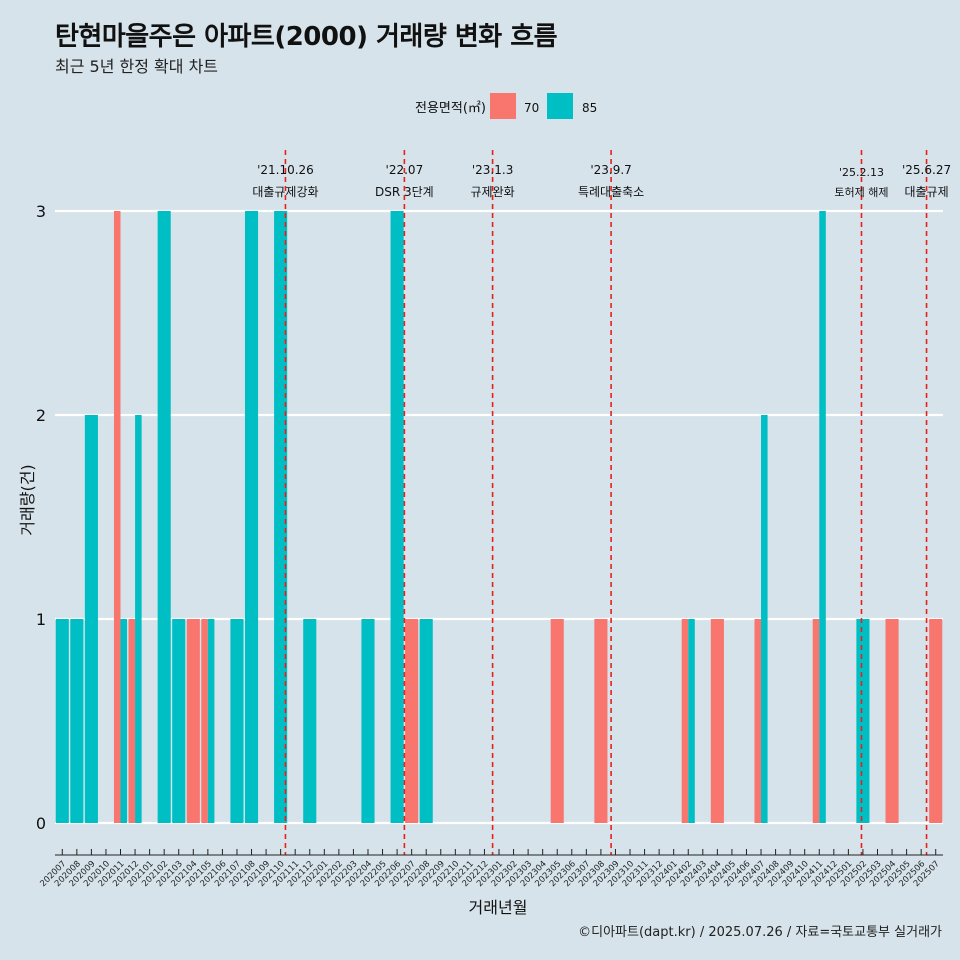 This screenshot has width=960, height=960. Describe the element at coordinates (531, 108) in the screenshot. I see `legend-label-70: 70` at that location.